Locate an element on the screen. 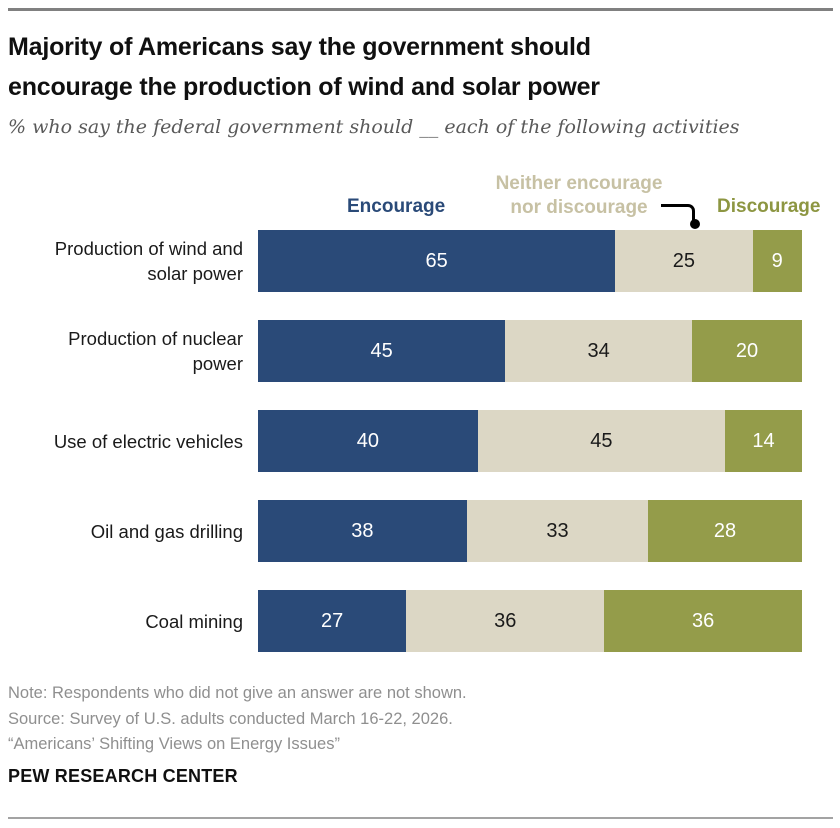 Image resolution: width=840 pixels, height=828 pixels. bottom-divider is located at coordinates (420, 818).